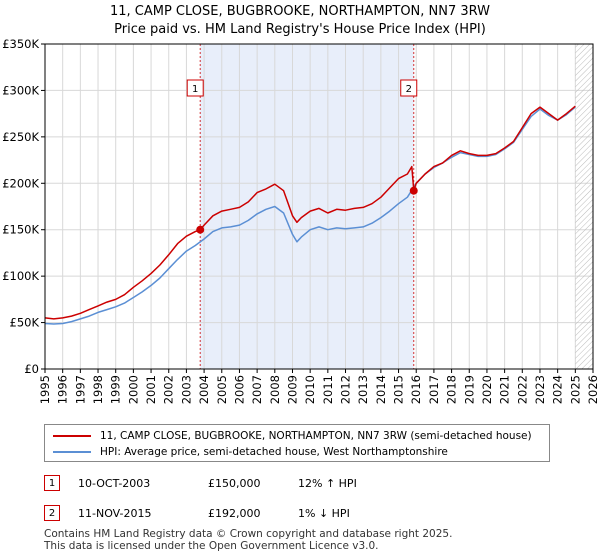 The width and height of the screenshot is (600, 560). Describe the element at coordinates (522, 389) in the screenshot. I see `x-tick-label: 2022` at that location.